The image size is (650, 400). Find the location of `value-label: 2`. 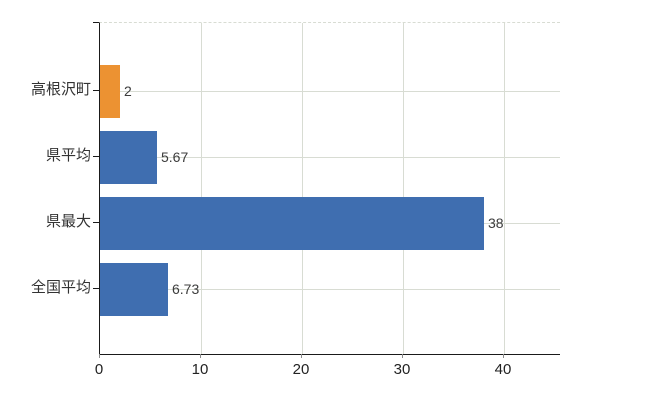

value-label: 2 is located at coordinates (128, 91).